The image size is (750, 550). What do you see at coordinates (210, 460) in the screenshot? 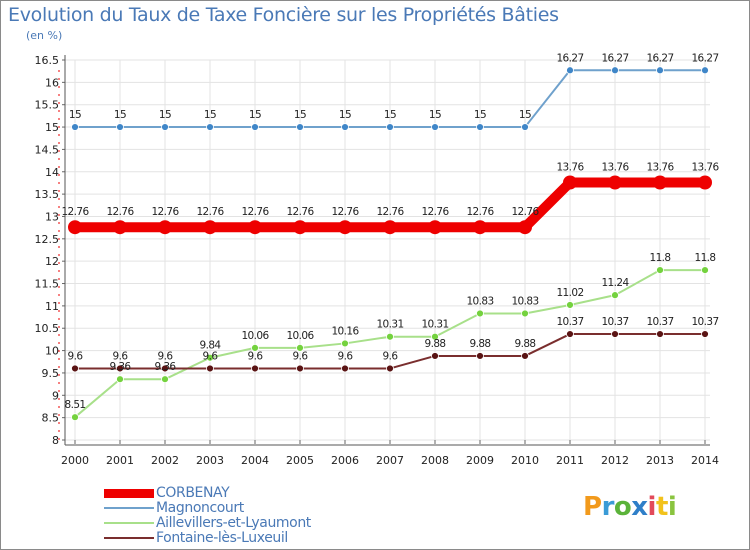
I see `x-tick-label: 2003` at bounding box center [210, 460].